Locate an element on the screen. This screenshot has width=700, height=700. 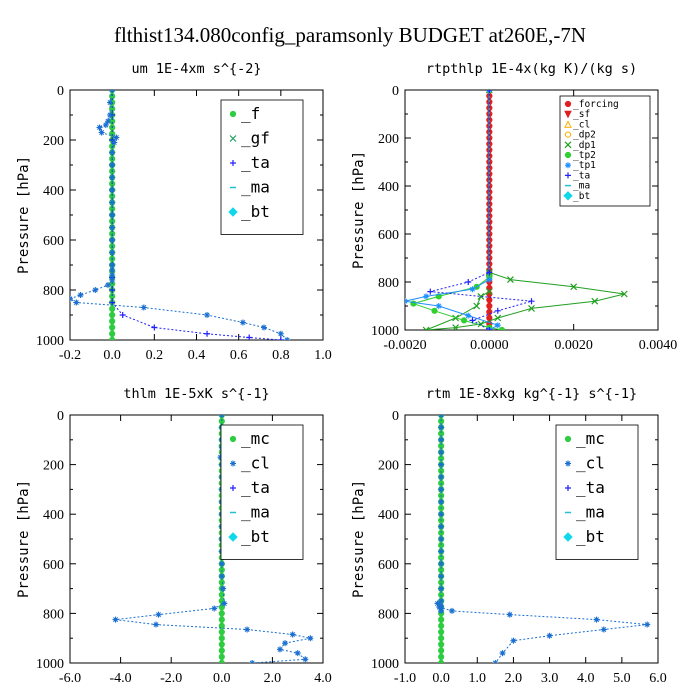
legend-label: _ta is located at coordinates (581, 175).